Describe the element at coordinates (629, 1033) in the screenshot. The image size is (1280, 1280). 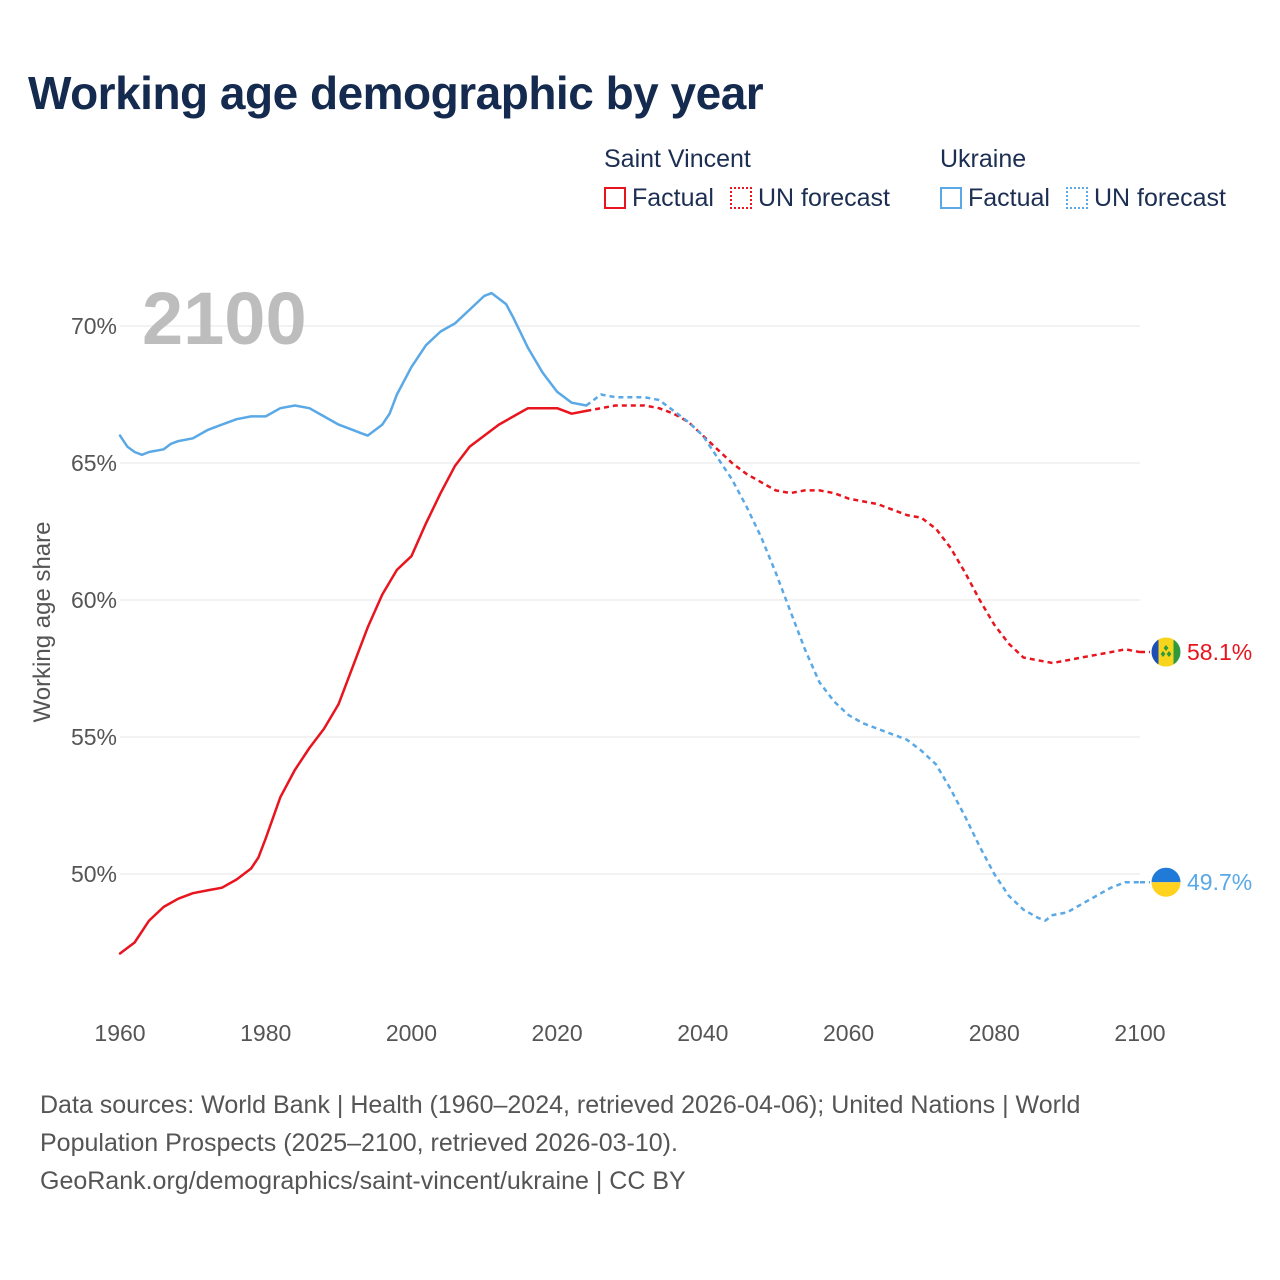
I see `x-axis-ticks: 1960 1980 2000 2020 2040 2060 2080 2100` at that location.